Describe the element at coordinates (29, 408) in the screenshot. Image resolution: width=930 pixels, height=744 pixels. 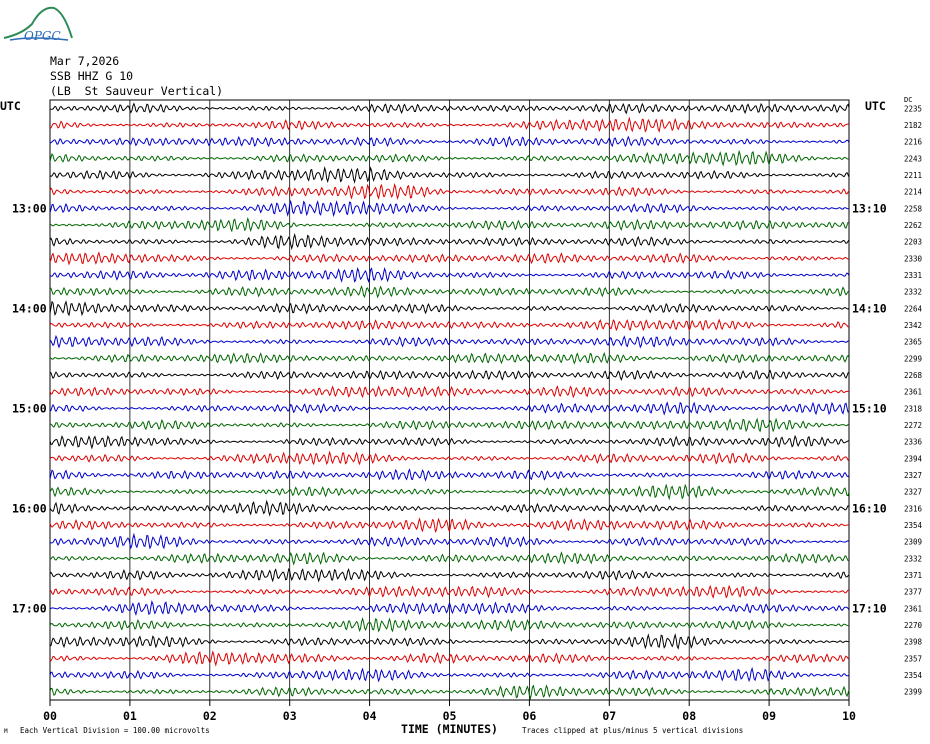
I see `left-time-label: 15:00` at that location.